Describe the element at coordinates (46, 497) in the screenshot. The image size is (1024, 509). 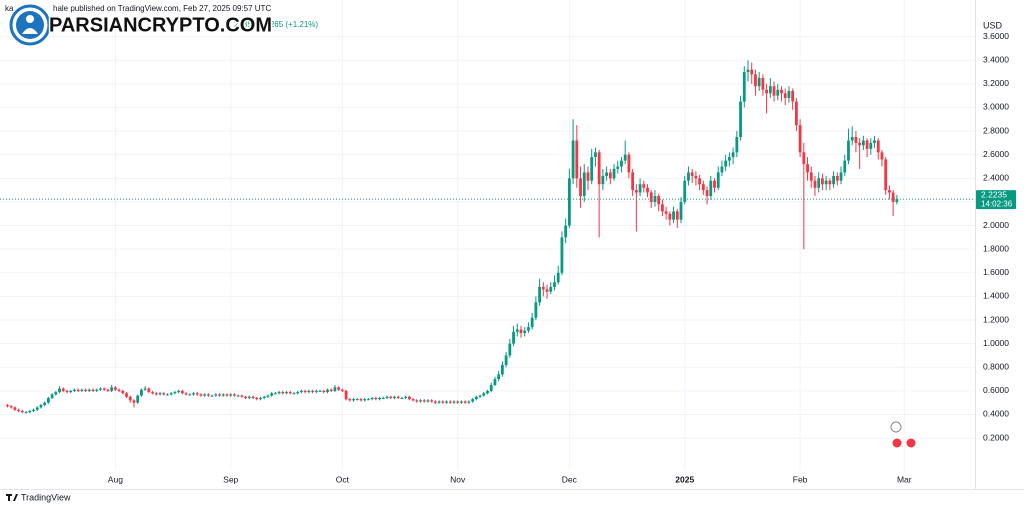
I see `footer: TradingView` at that location.